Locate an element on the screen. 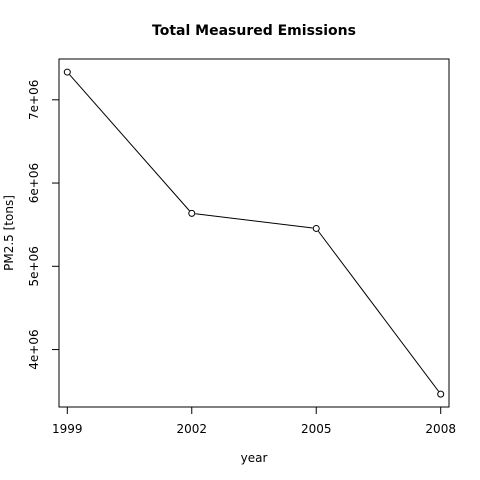  y-axis-label: PM2.5 [tons] is located at coordinates (9, 233).